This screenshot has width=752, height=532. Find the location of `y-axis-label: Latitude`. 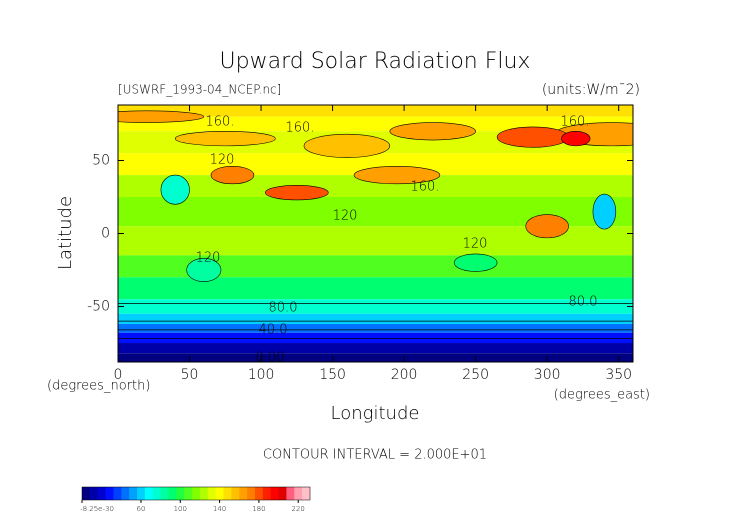

y-axis-label: Latitude is located at coordinates (65, 233).